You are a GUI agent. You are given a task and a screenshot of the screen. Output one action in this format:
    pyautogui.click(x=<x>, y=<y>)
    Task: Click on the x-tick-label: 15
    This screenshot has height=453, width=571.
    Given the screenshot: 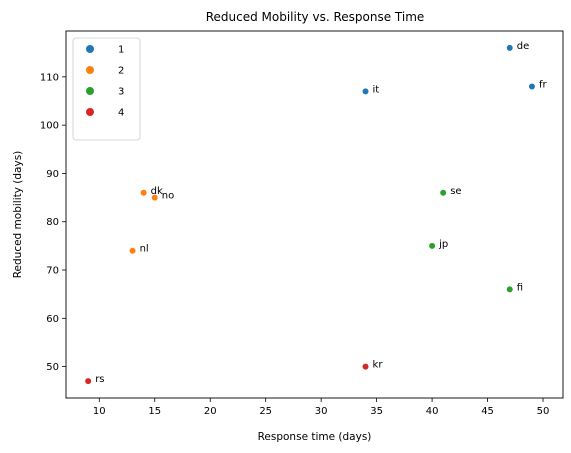 What is the action you would take?
    pyautogui.click(x=154, y=411)
    